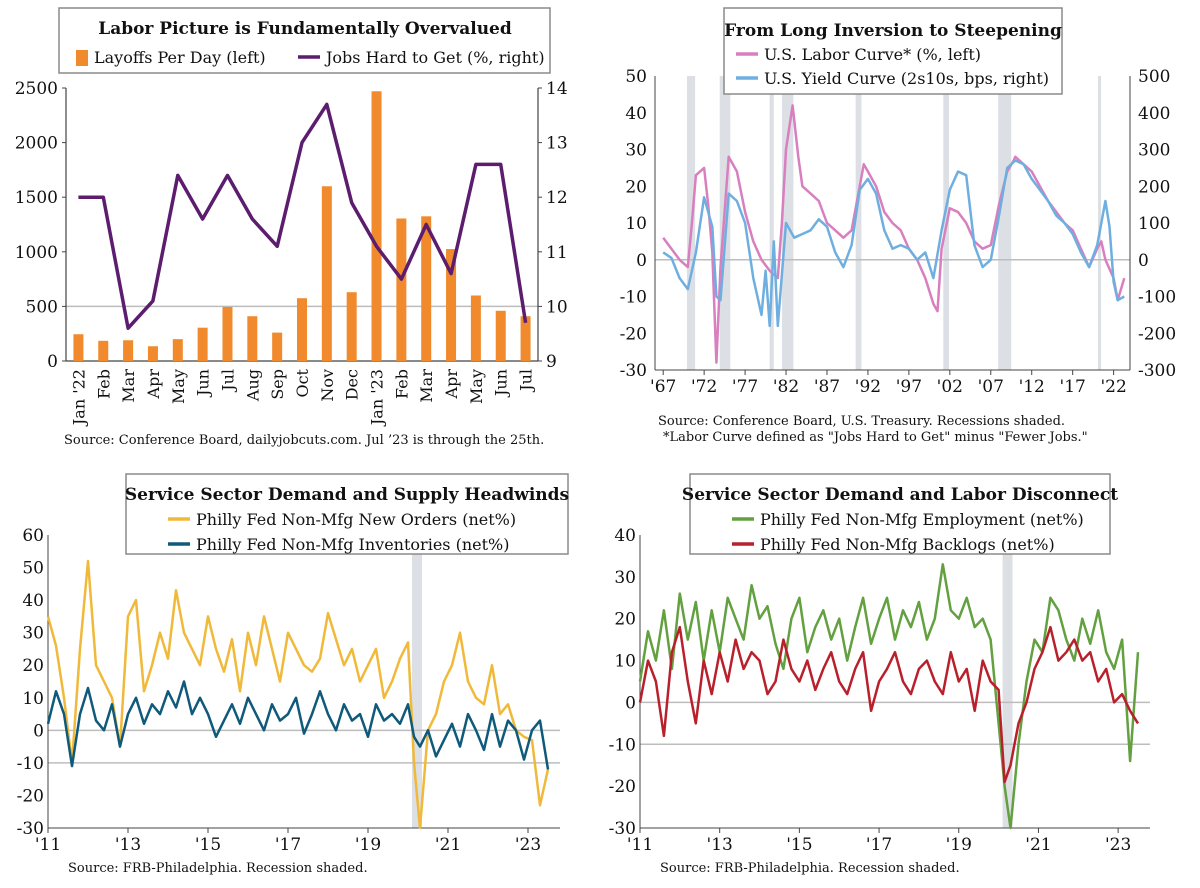  Describe the element at coordinates (302, 382) in the screenshot. I see `x-tick-label: Oct` at that location.